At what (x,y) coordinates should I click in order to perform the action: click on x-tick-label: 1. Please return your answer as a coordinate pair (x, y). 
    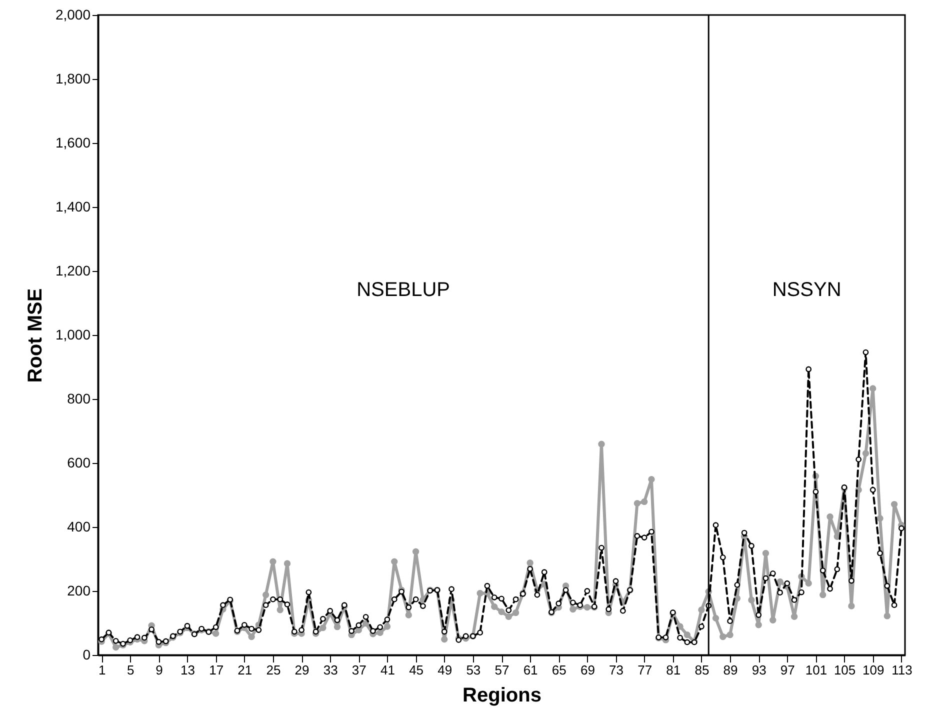
    Looking at the image, I should click on (102, 670).